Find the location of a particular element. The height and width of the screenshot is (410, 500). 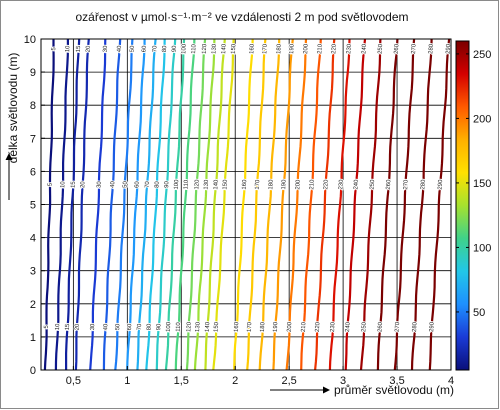

y-axis-label: délka světlovodu (m) is located at coordinates (13, 108).